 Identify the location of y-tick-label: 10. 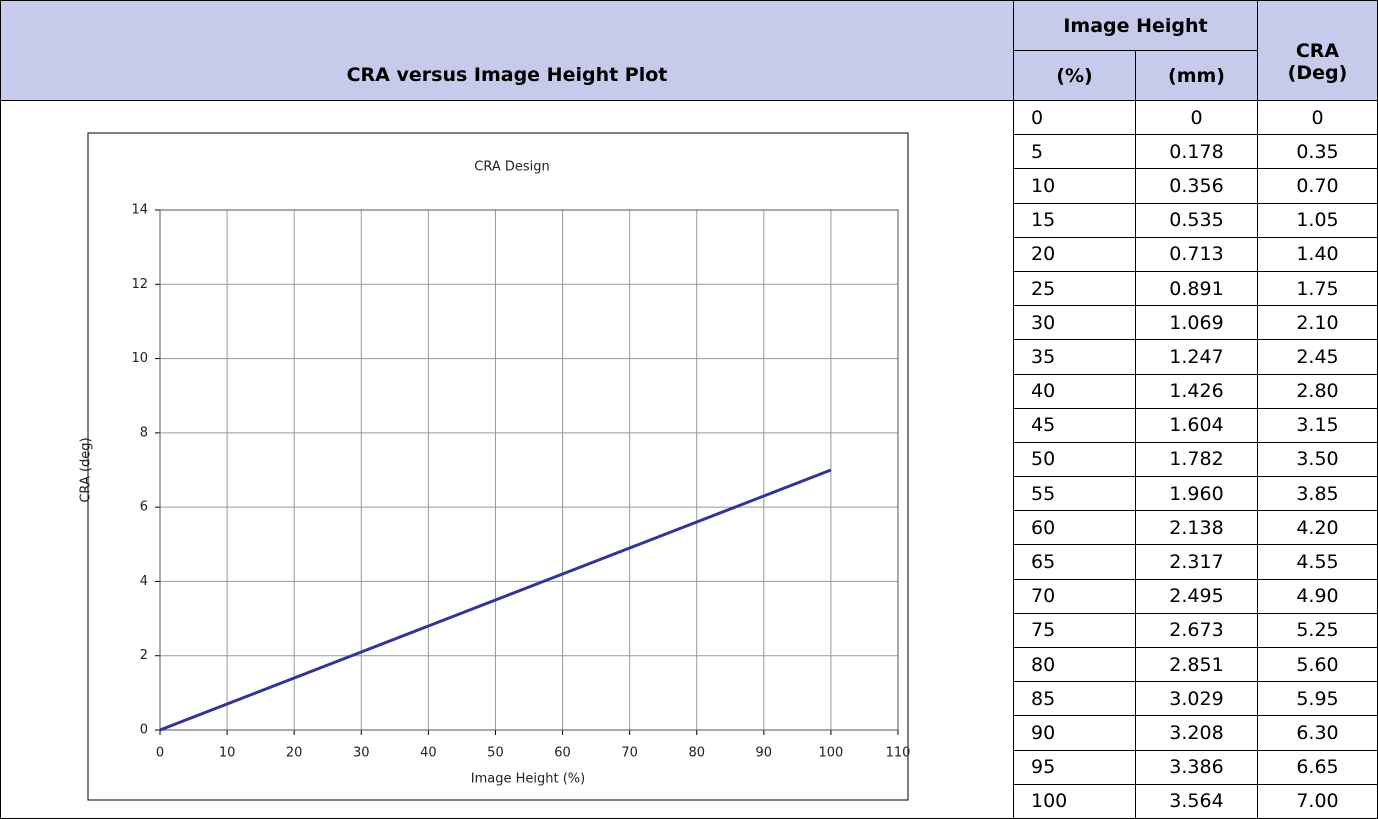
(139, 358).